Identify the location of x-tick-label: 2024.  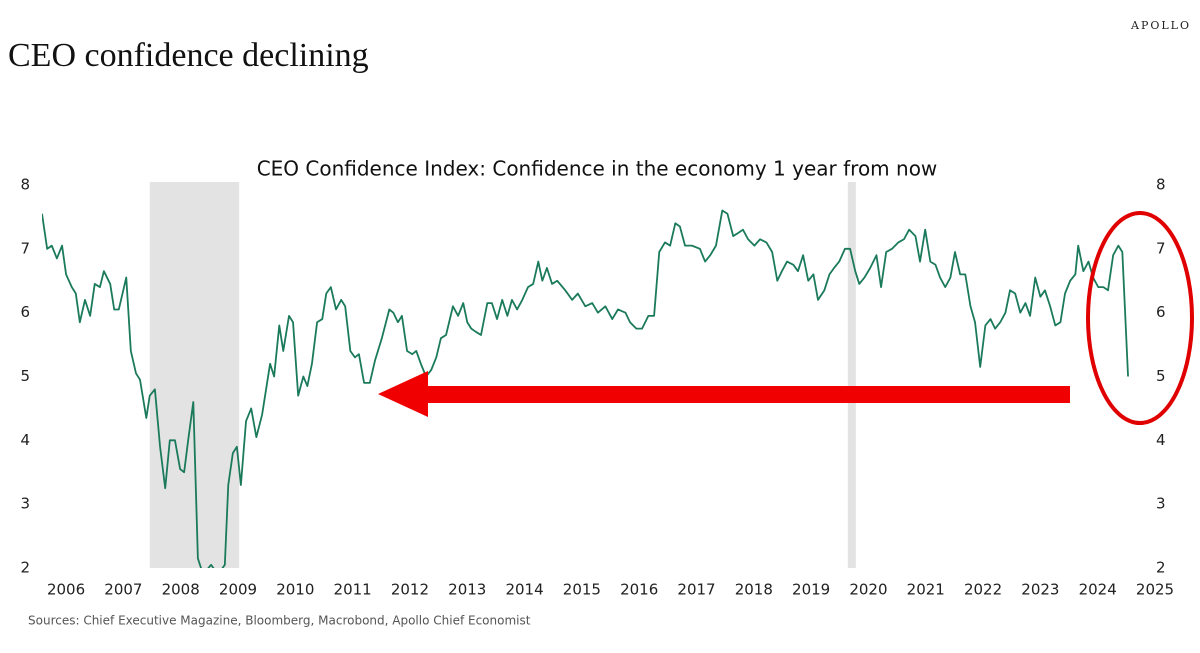
(1098, 590).